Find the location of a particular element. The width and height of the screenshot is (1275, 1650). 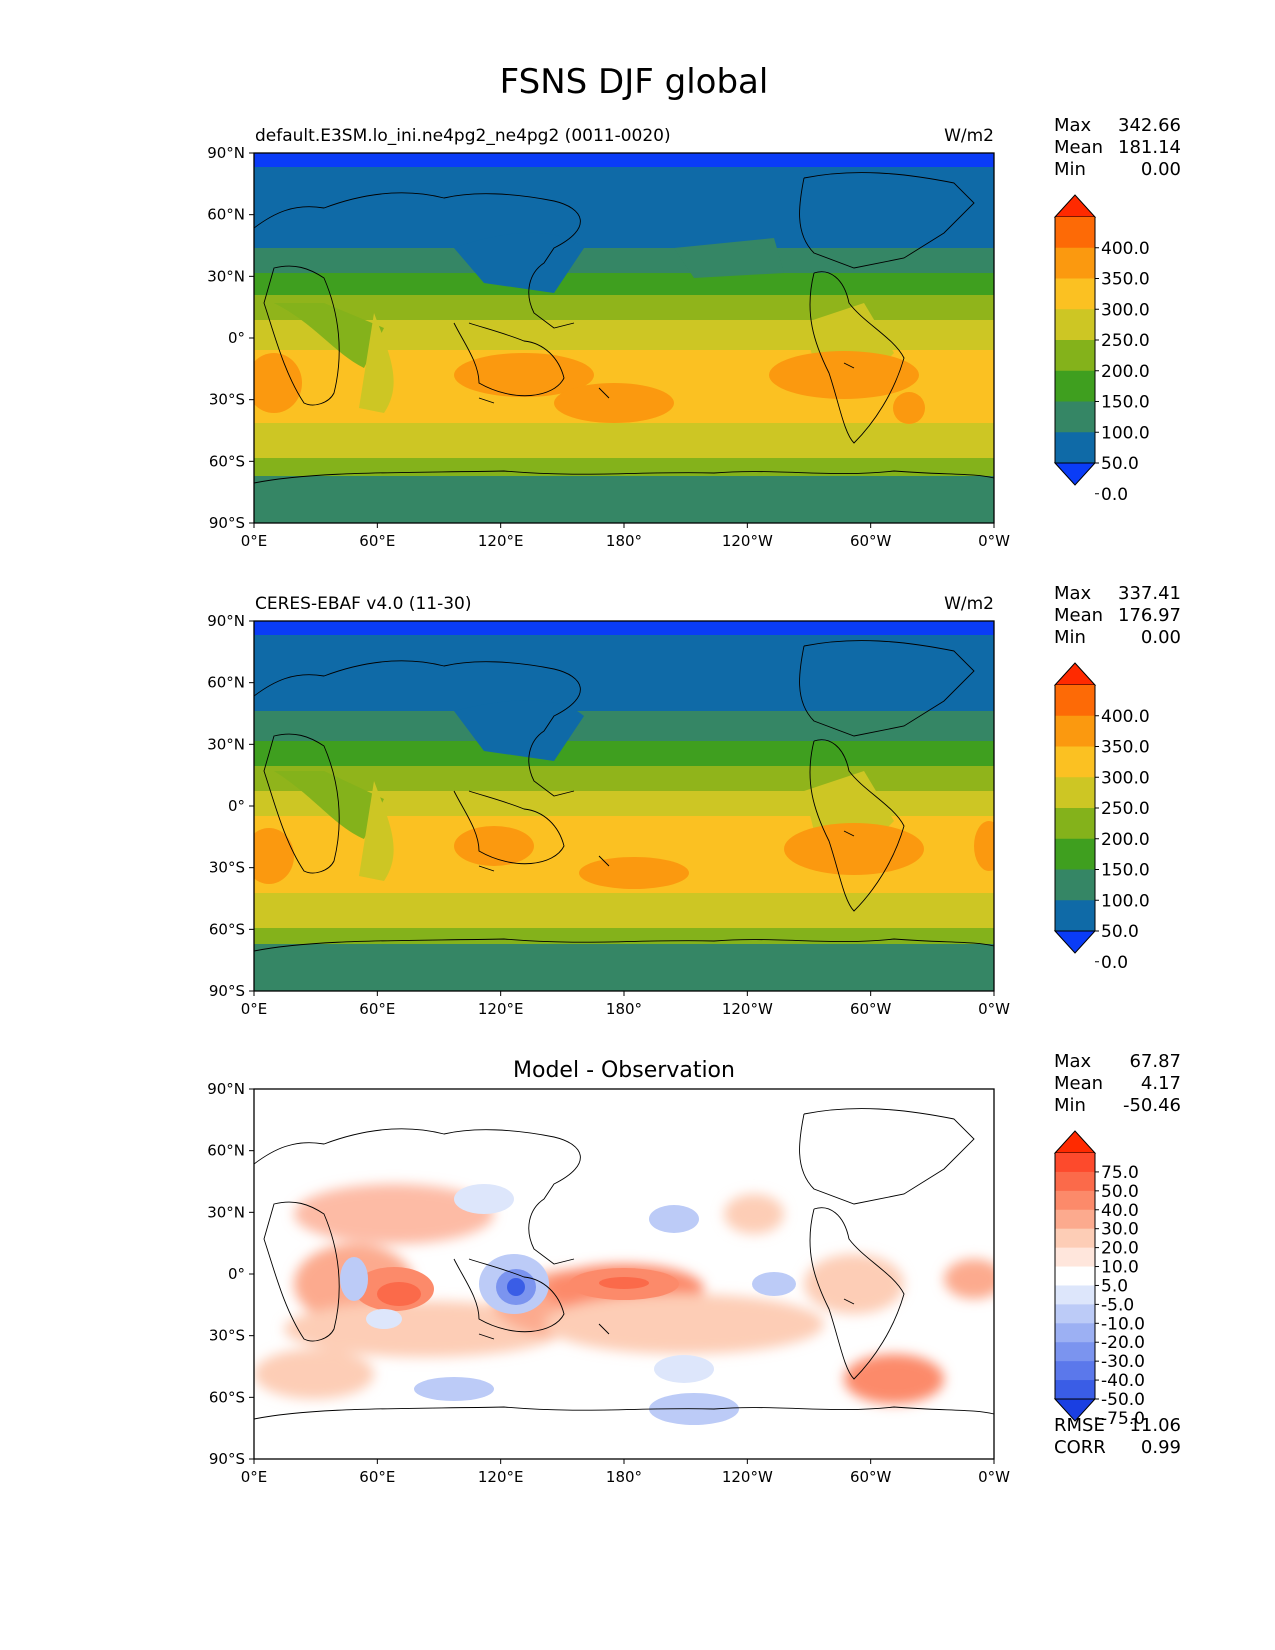

stat-value: 67.87 is located at coordinates (1155, 1061).